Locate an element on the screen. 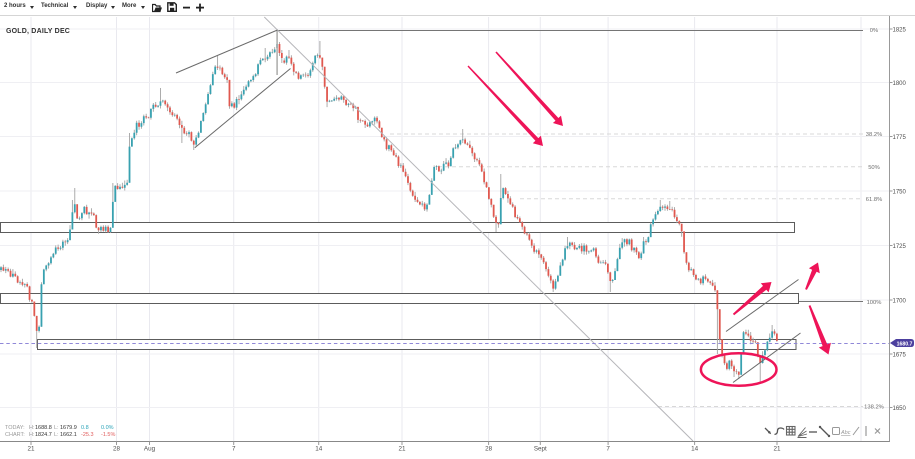 The width and height of the screenshot is (915, 459). svg-text: -25.3 is located at coordinates (87, 435).